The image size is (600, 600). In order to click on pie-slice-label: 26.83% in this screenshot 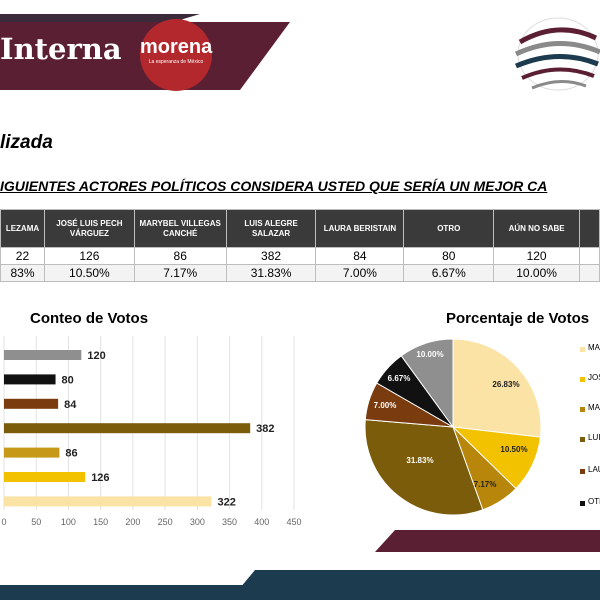, I will do `click(505, 384)`.